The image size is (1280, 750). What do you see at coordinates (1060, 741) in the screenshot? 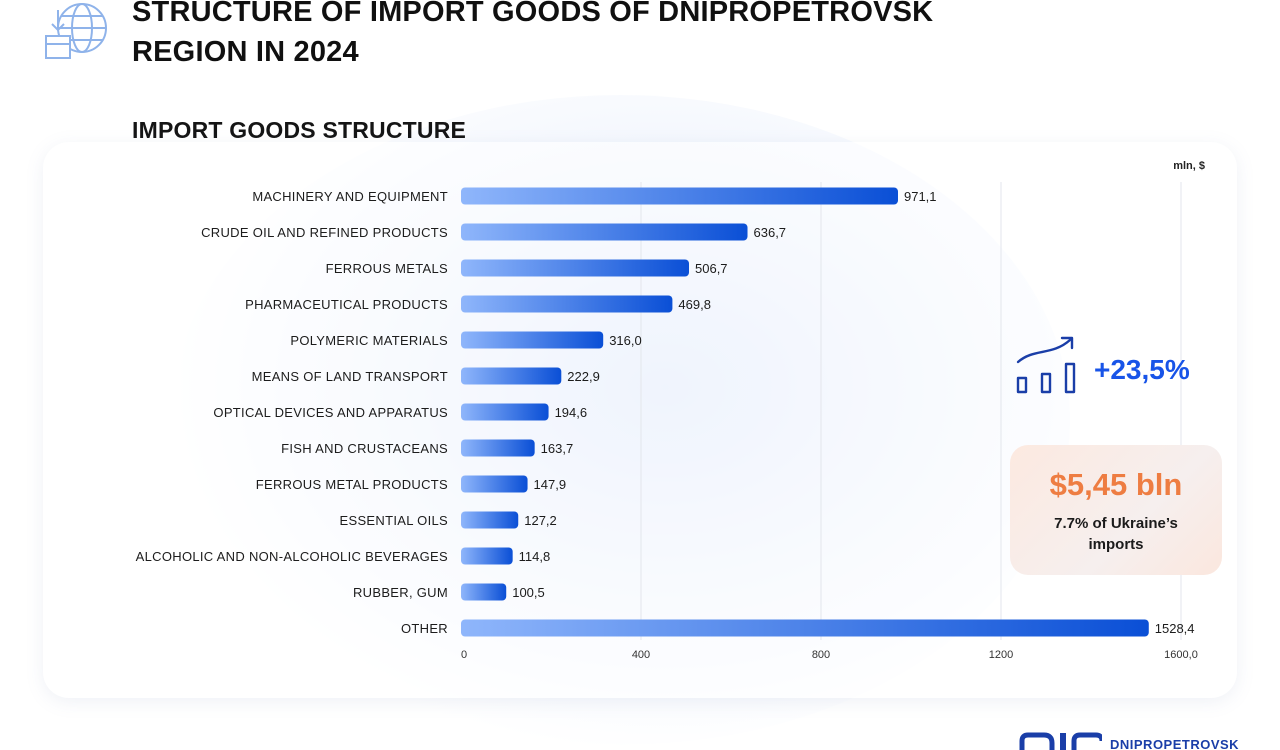
I see `logo-mark-icon` at bounding box center [1060, 741].